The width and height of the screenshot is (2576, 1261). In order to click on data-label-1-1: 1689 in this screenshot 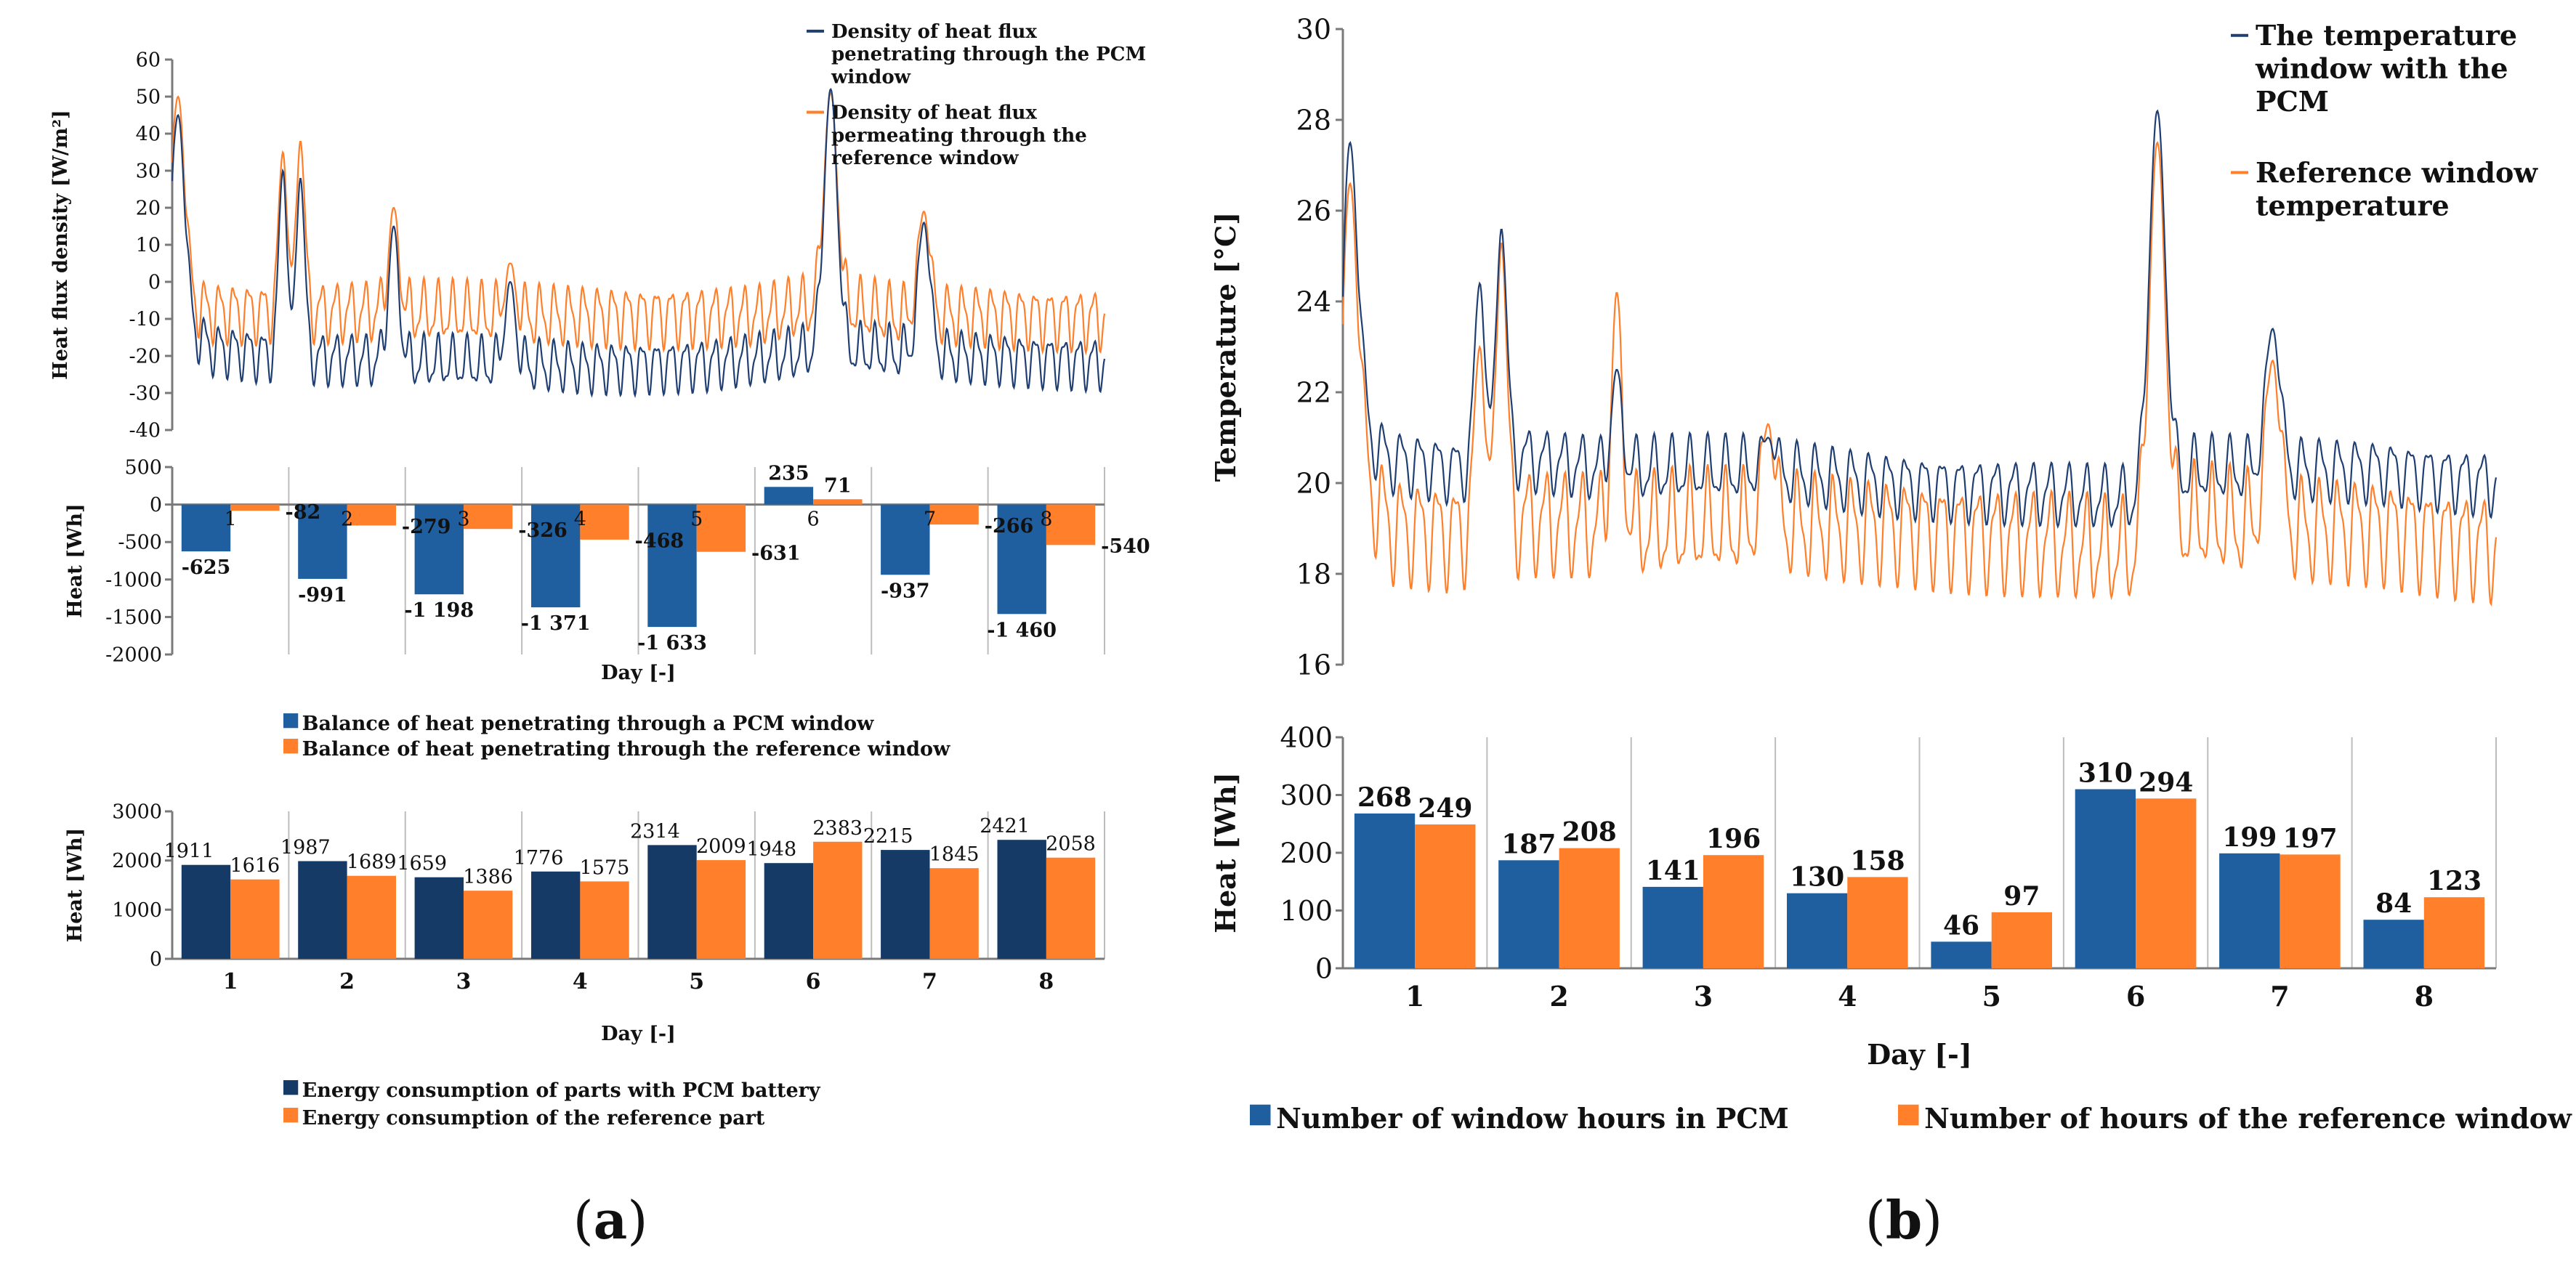, I will do `click(372, 862)`.